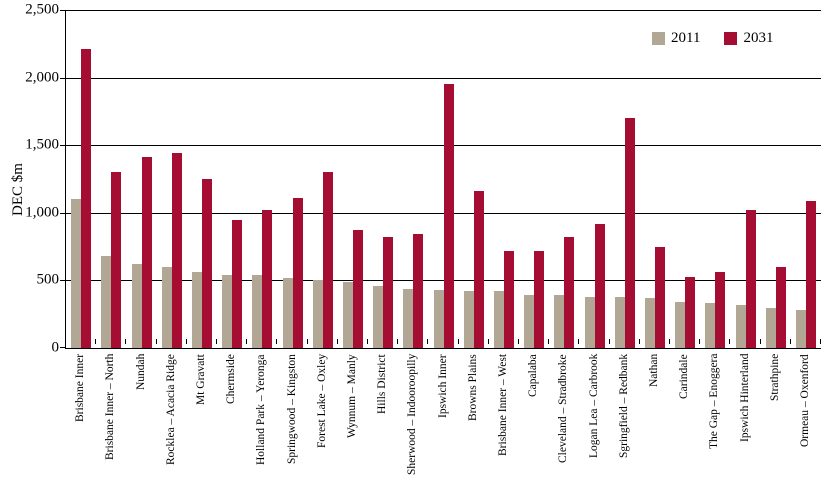  What do you see at coordinates (200, 379) in the screenshot?
I see `x-category-label-4: Mt Gravatt` at bounding box center [200, 379].